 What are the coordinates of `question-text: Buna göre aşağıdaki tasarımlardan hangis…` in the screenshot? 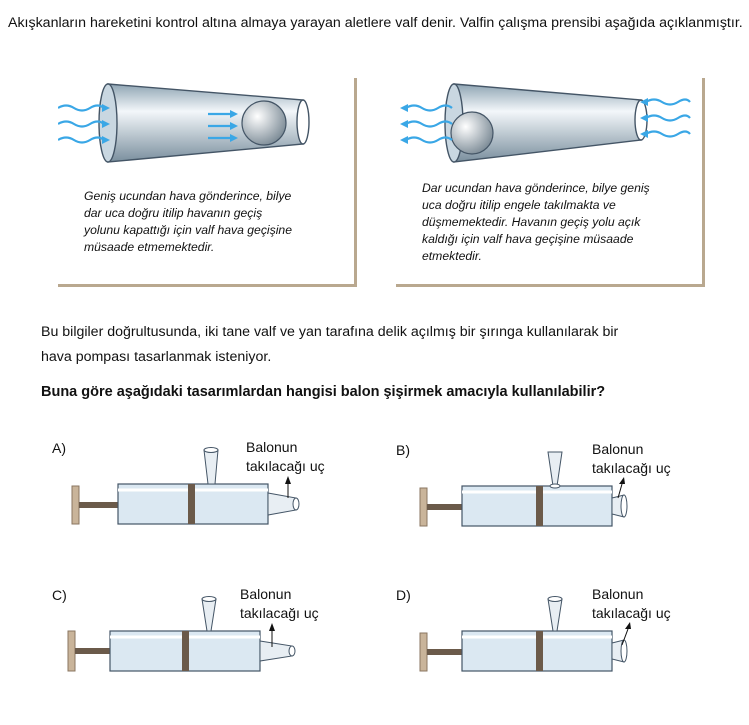 It's located at (323, 392).